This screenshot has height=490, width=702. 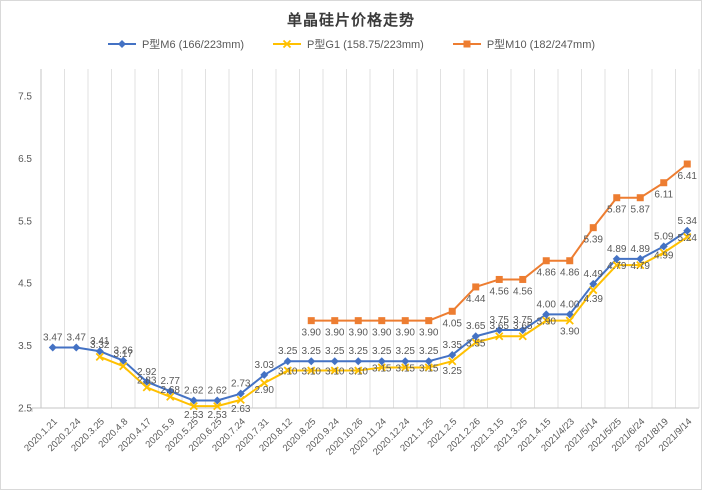 I want to click on svg-text: 3.55, so click(x=476, y=343).